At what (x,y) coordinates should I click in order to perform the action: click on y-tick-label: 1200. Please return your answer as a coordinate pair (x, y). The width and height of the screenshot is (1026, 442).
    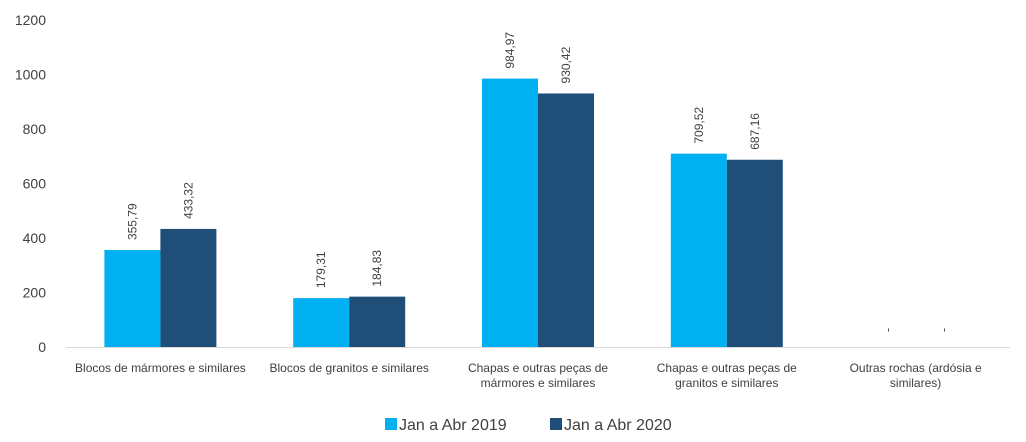
    Looking at the image, I should click on (30, 20).